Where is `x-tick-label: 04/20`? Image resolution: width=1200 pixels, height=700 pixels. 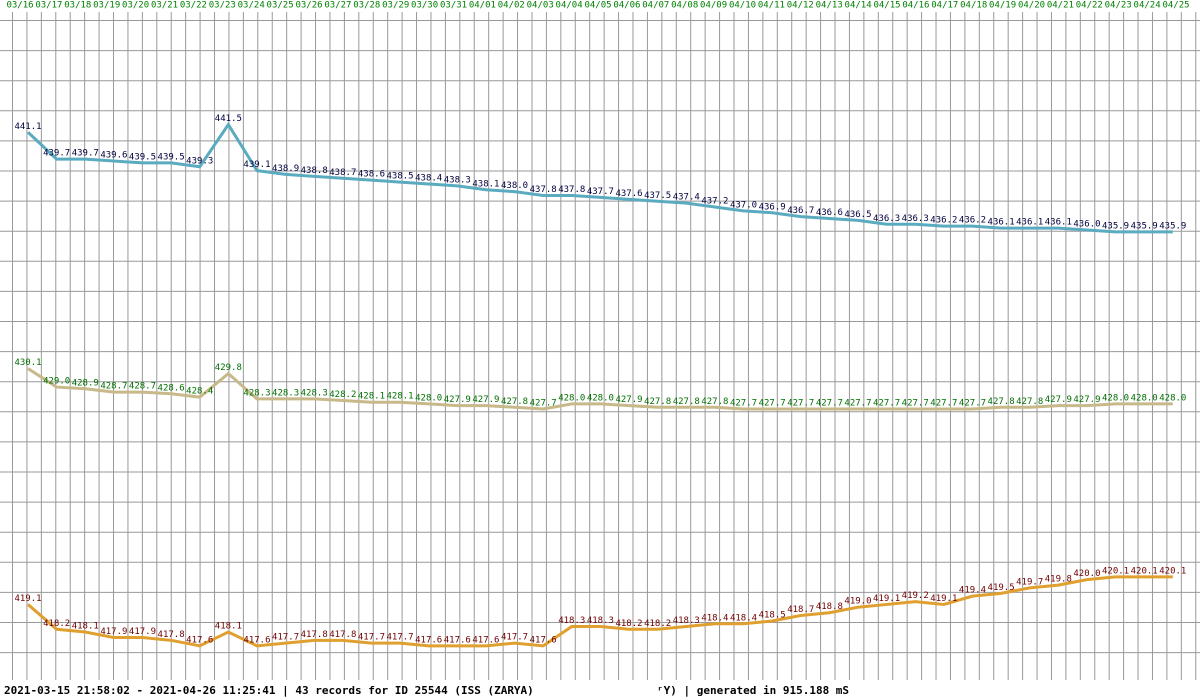 x-tick-label: 04/20 is located at coordinates (1031, 6).